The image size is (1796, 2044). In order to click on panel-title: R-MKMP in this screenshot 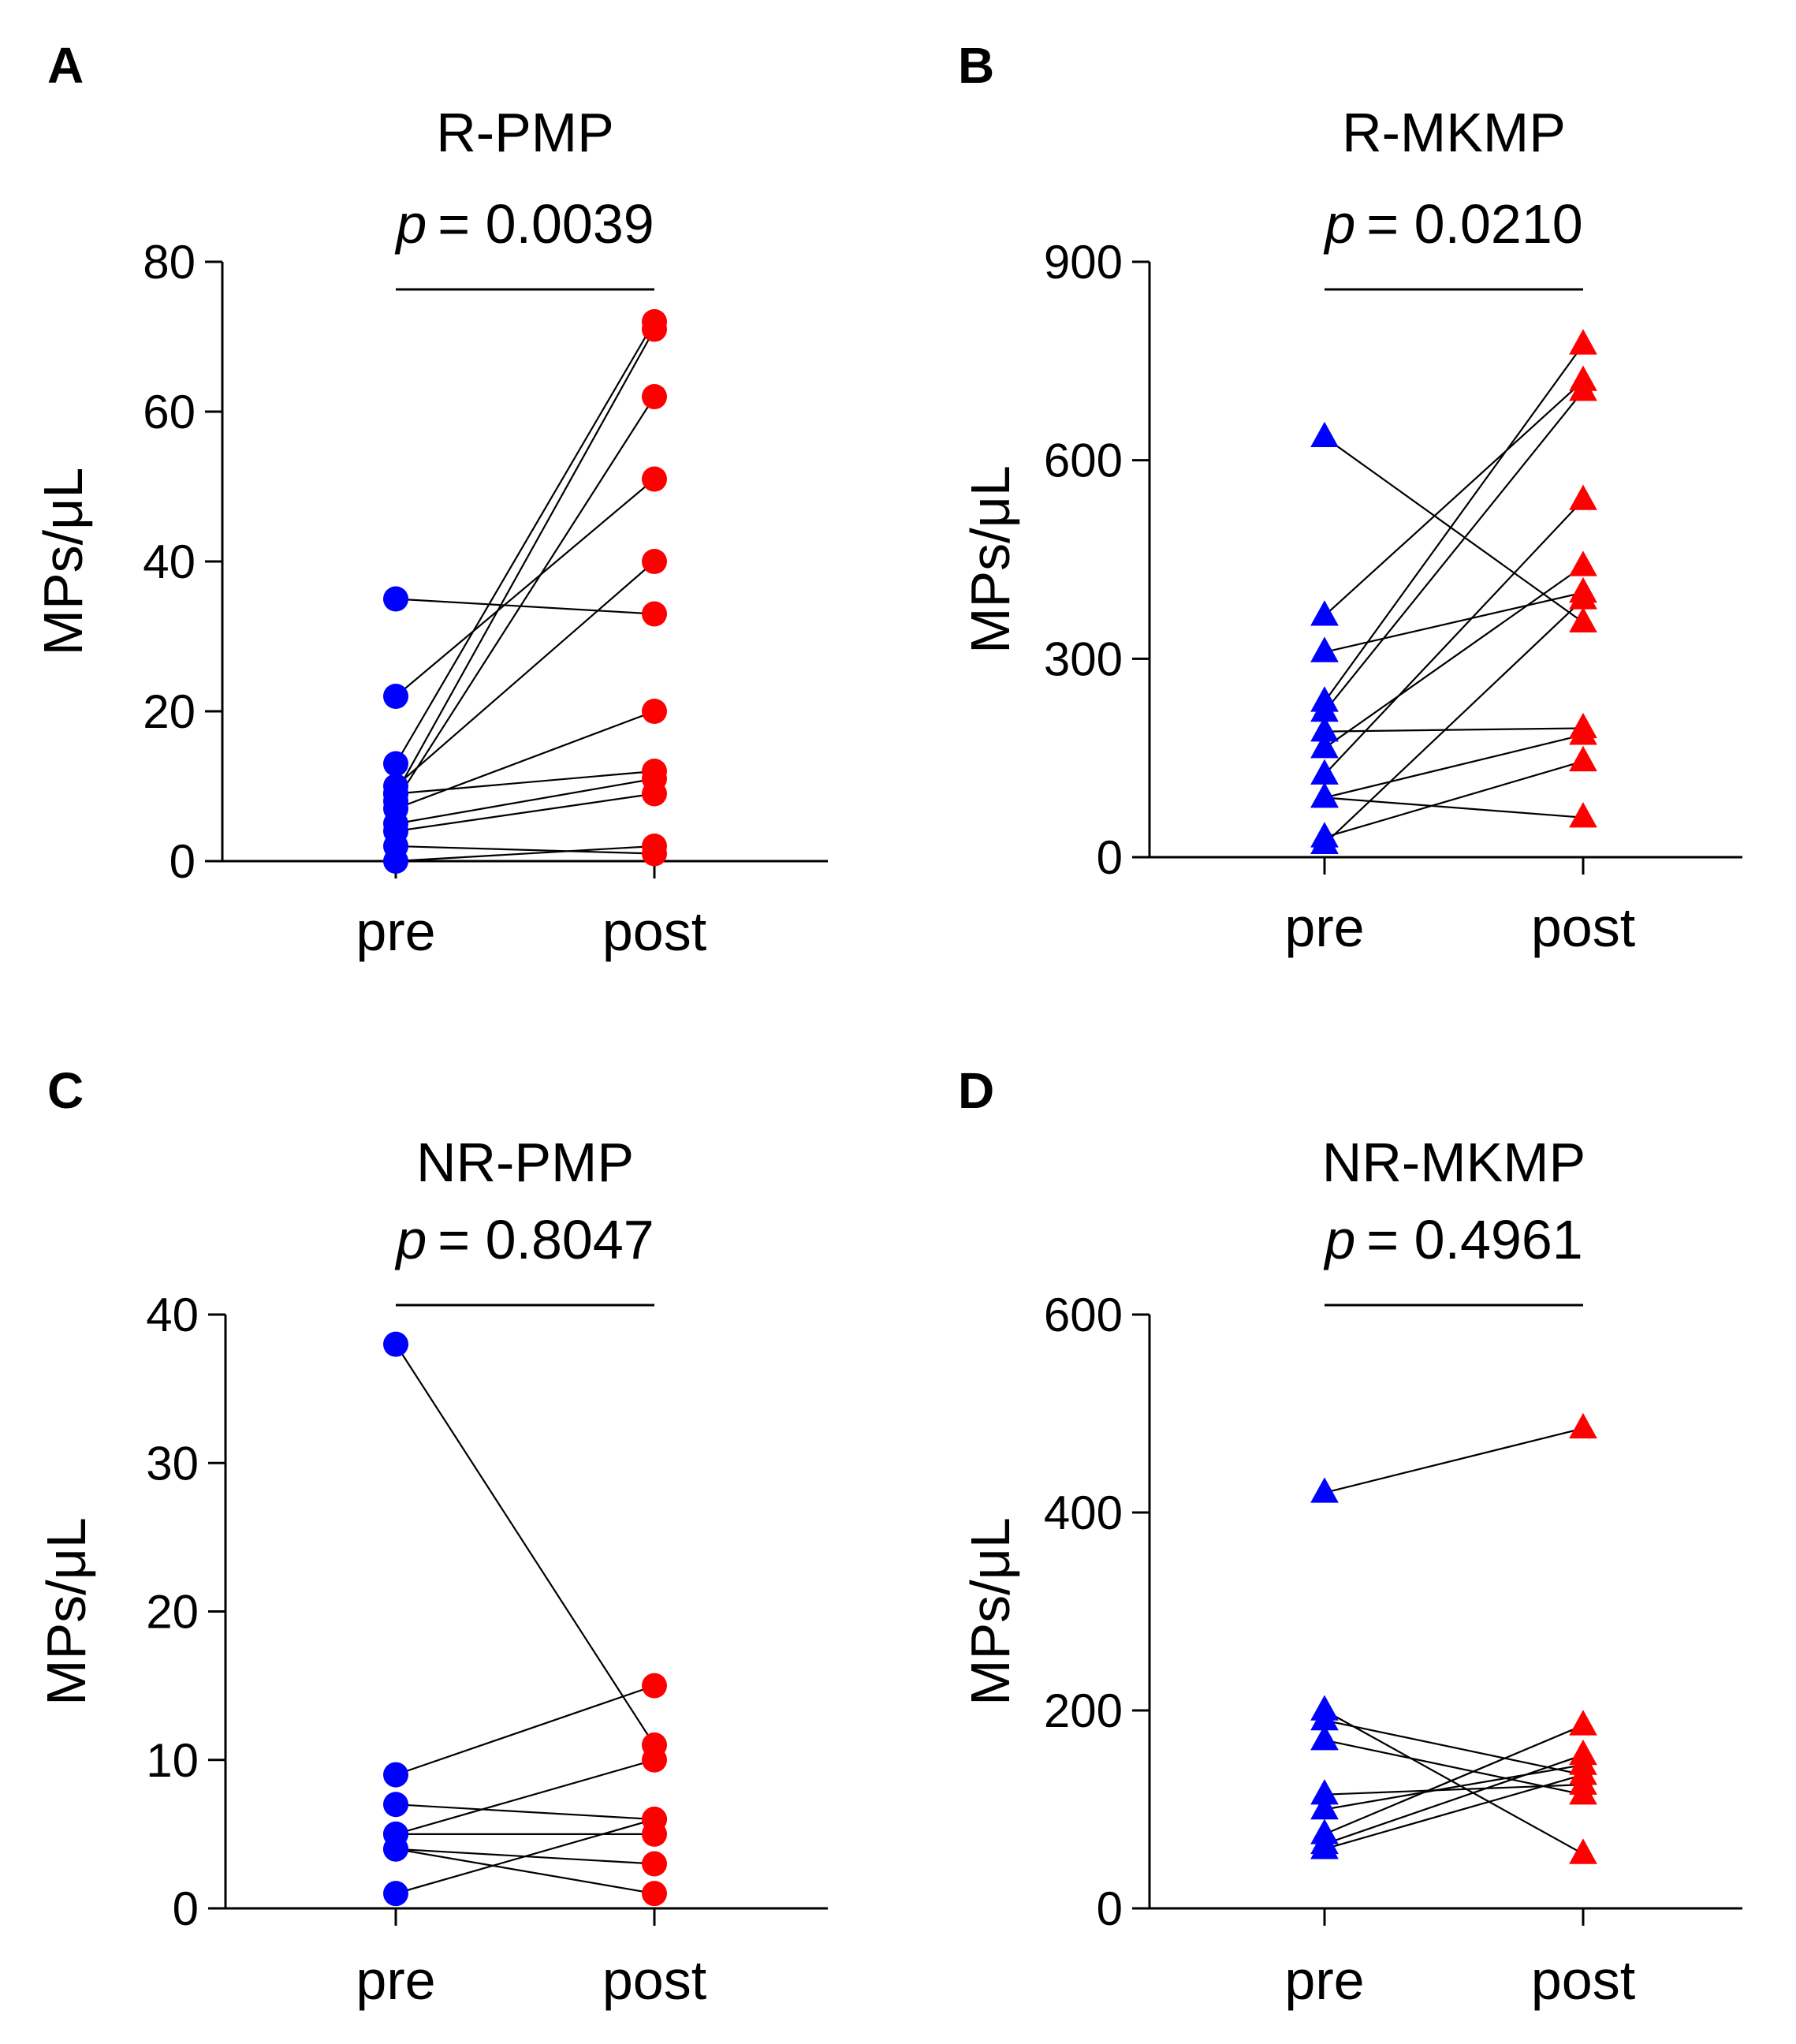, I will do `click(1454, 132)`.